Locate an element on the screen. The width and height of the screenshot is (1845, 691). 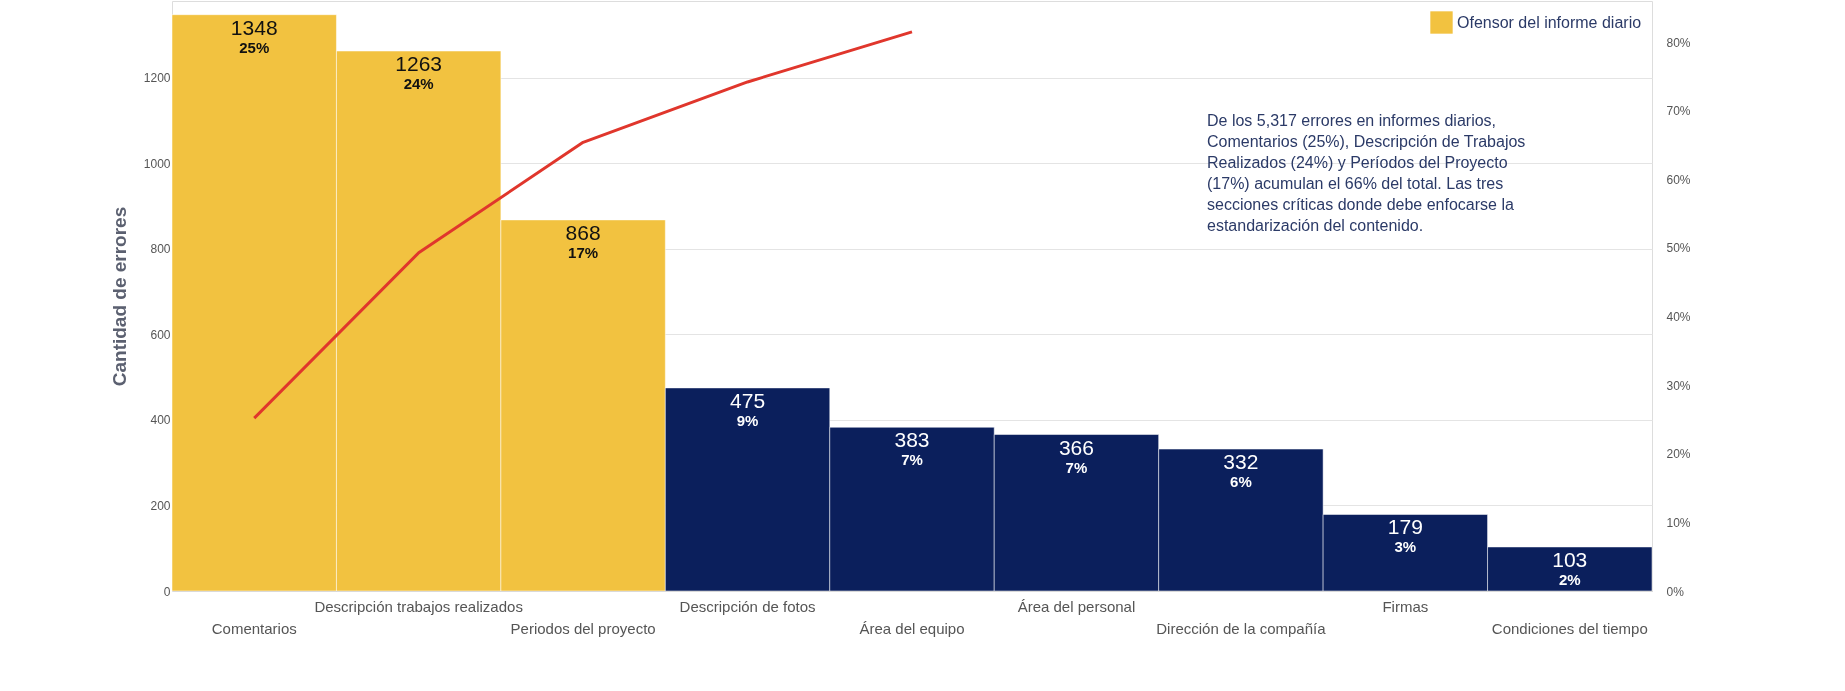
y-tick-label: 1200 is located at coordinates (157, 78).